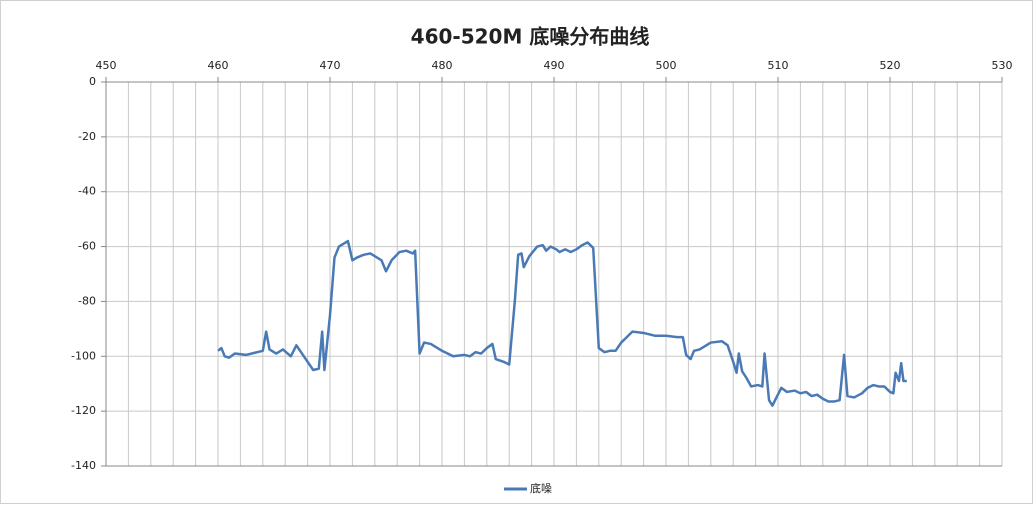 Image resolution: width=1033 pixels, height=508 pixels. Describe the element at coordinates (106, 65) in the screenshot. I see `x-tick-label: 450` at that location.